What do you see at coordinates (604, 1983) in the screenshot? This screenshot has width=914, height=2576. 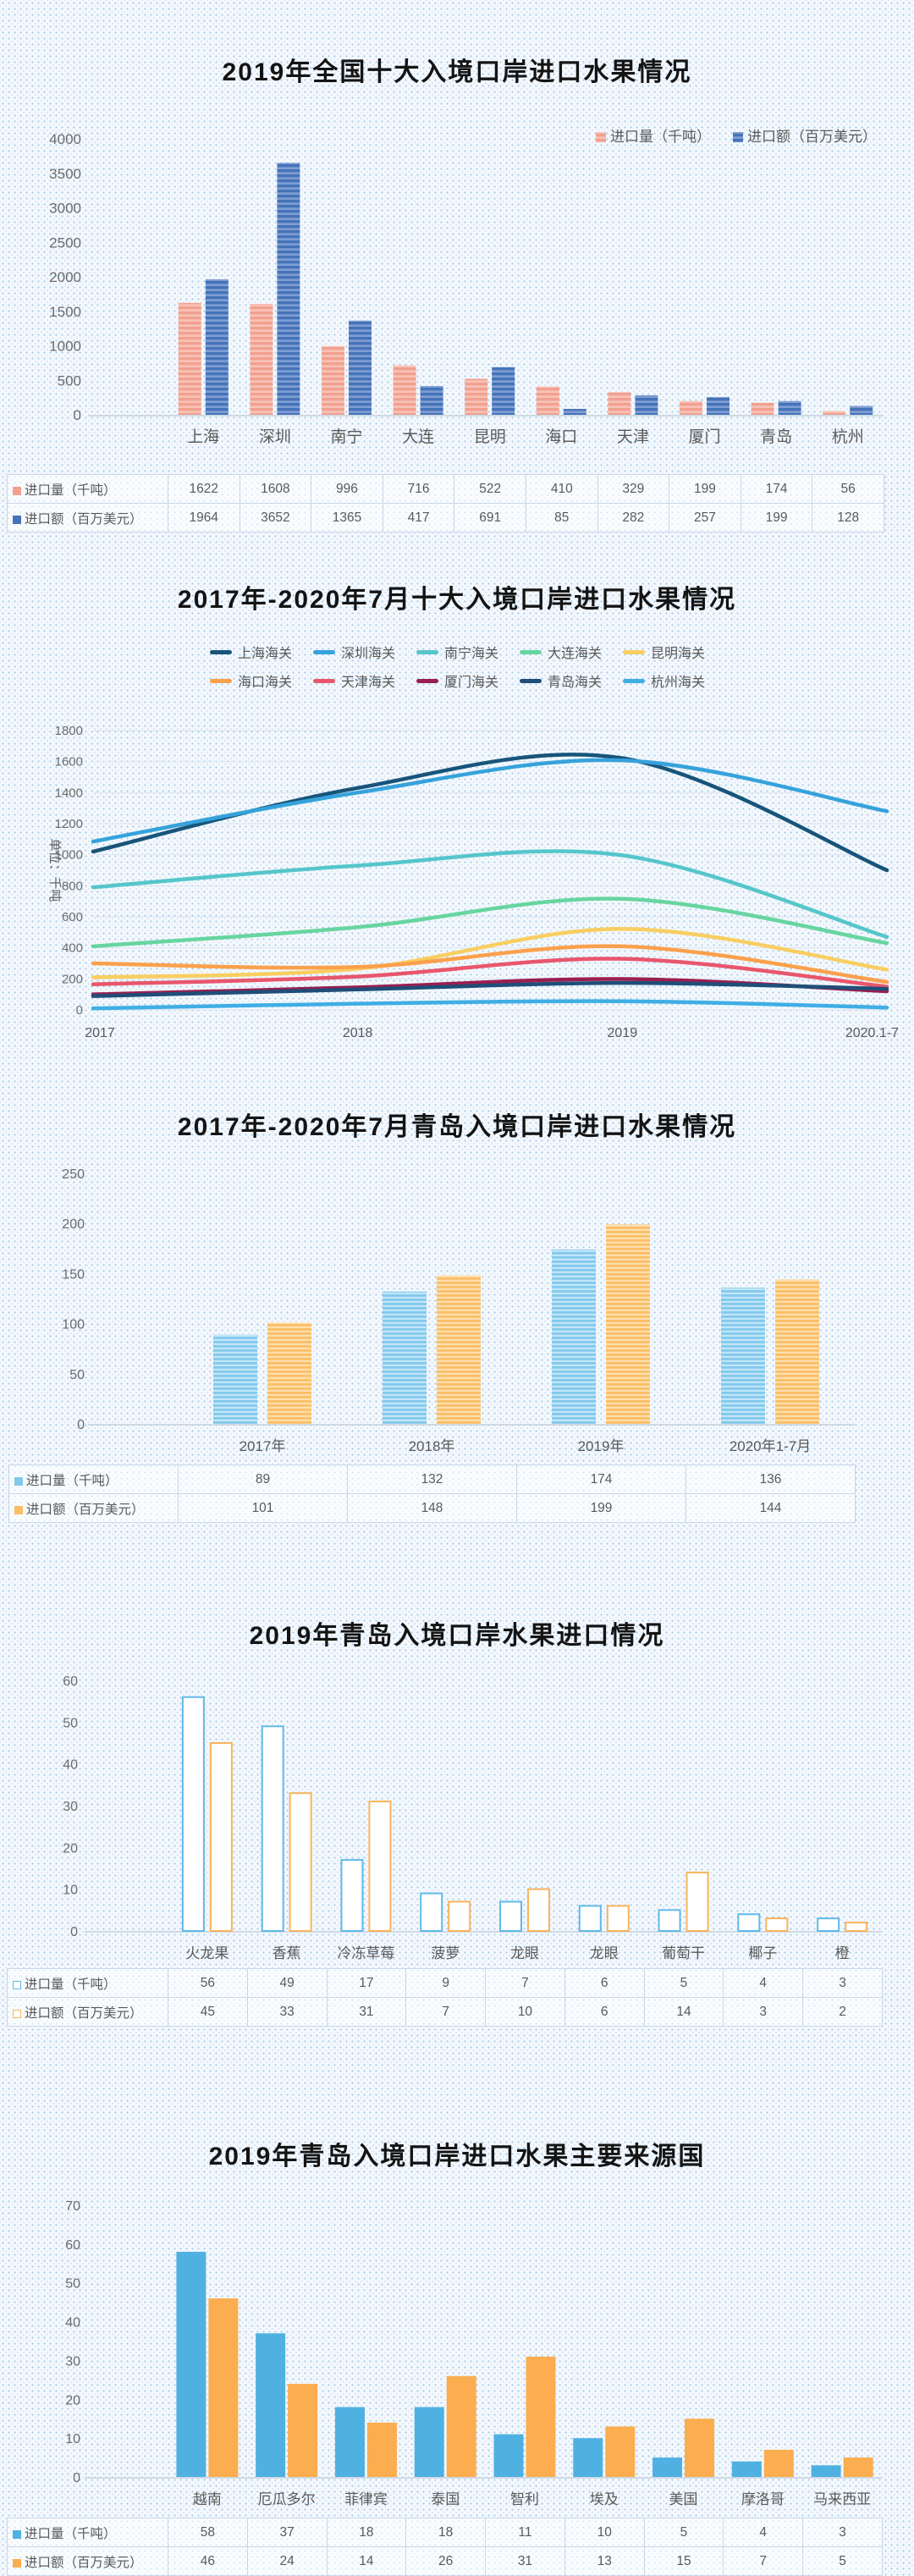 I see `table-cell: 6` at bounding box center [604, 1983].